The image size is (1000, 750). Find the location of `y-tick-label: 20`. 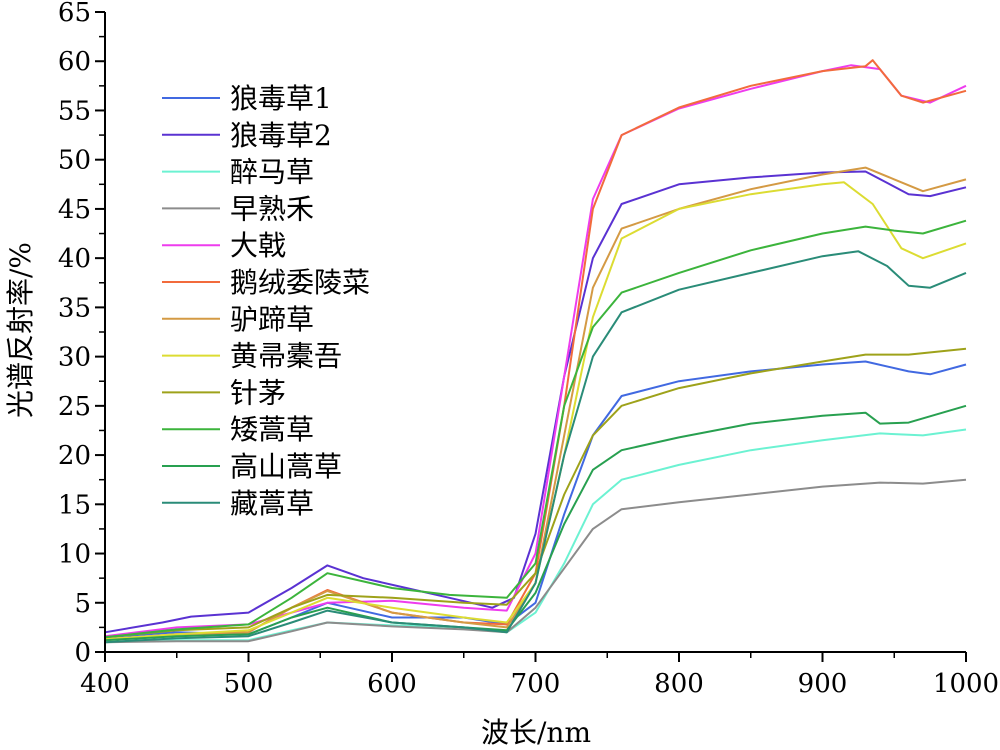

y-tick-label: 20 is located at coordinates (74, 456).